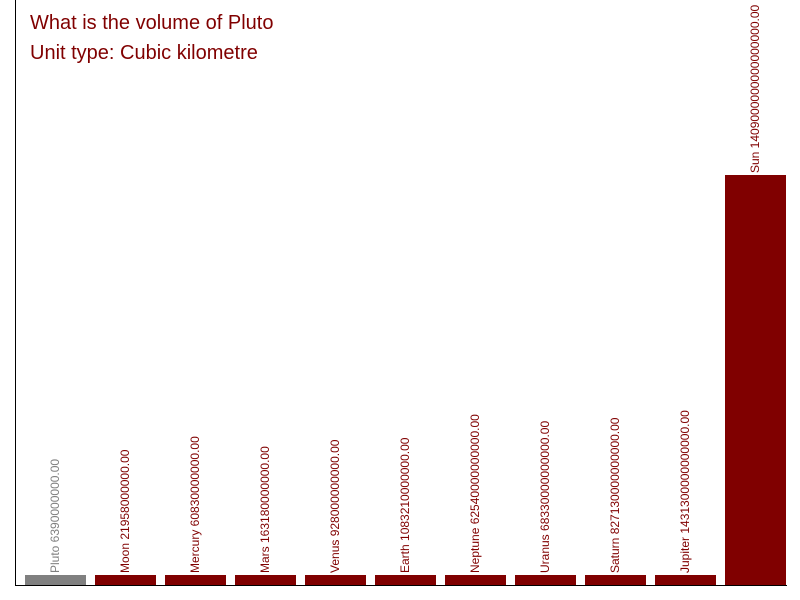  What do you see at coordinates (545, 580) in the screenshot?
I see `bar-uranus` at bounding box center [545, 580].